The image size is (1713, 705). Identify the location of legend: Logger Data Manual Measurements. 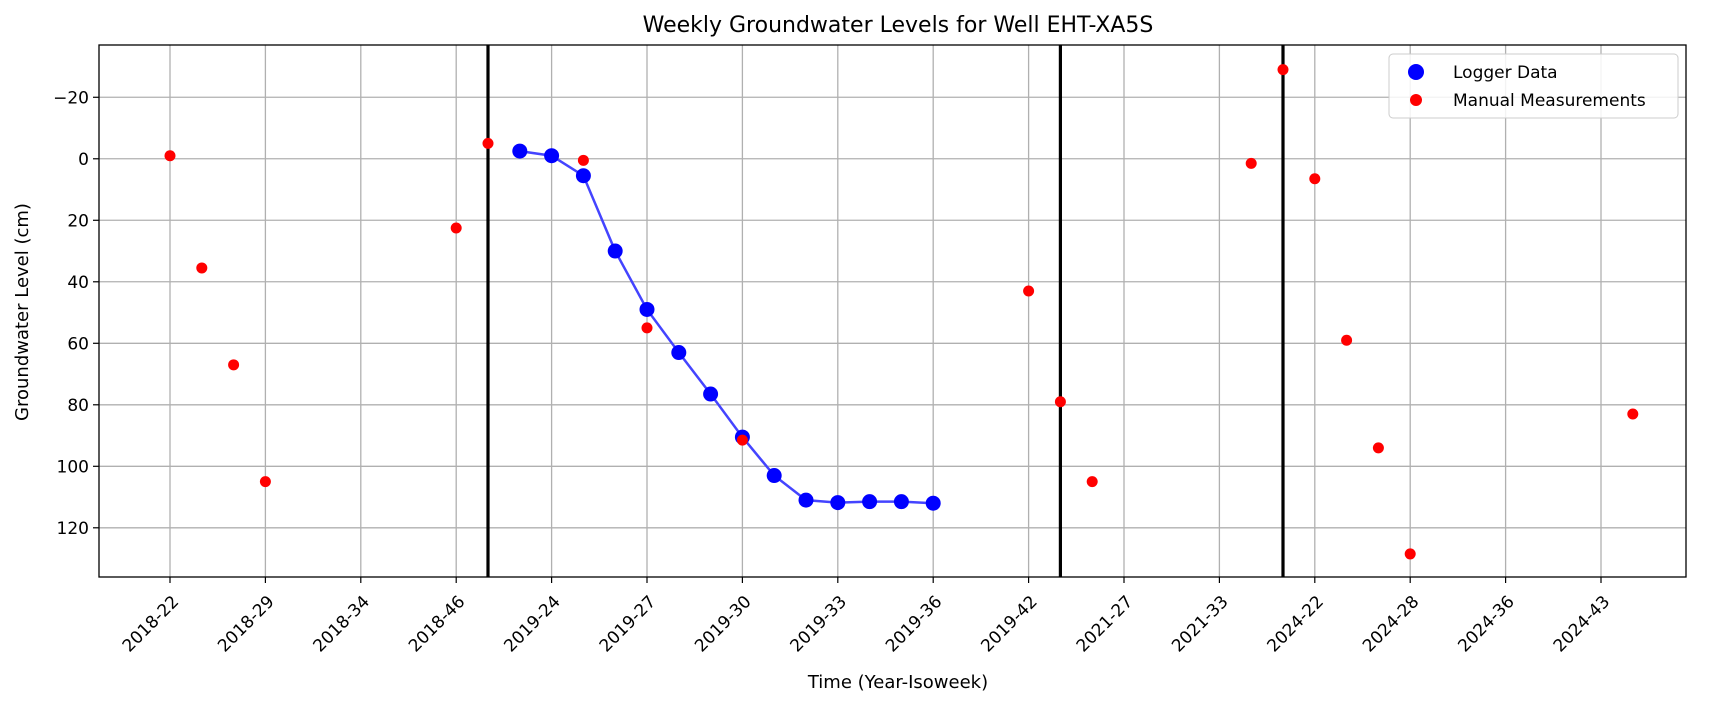
(1533, 86).